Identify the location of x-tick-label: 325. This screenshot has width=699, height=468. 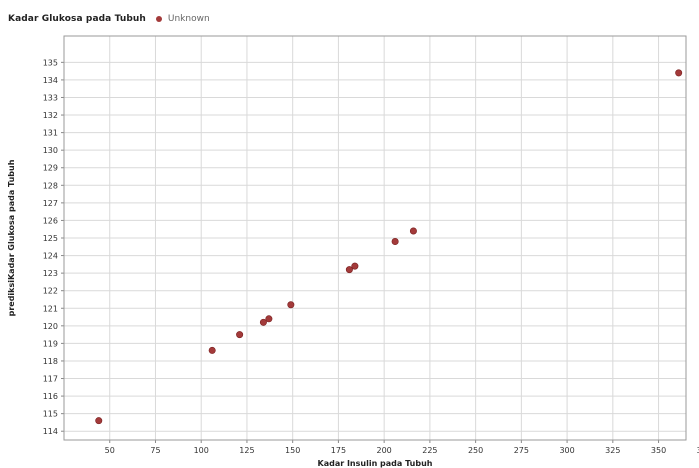
(612, 450).